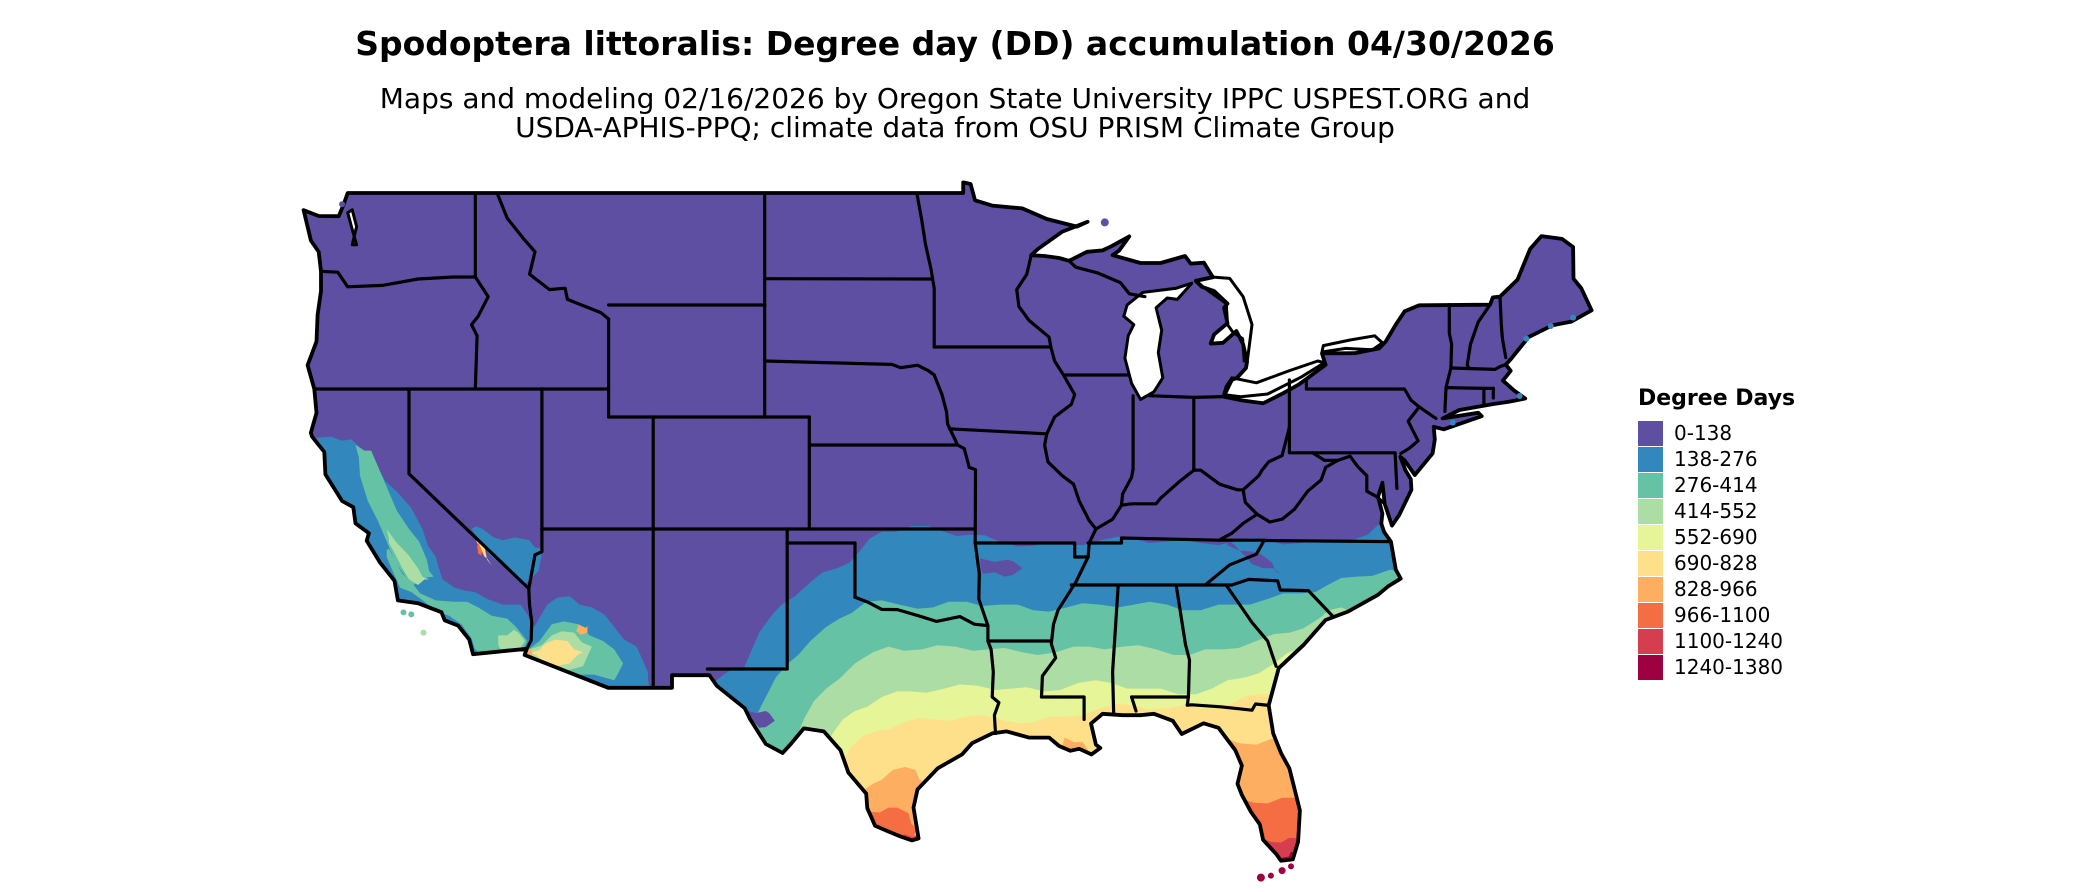  I want to click on legend-row: 552-690, so click(1716, 537).